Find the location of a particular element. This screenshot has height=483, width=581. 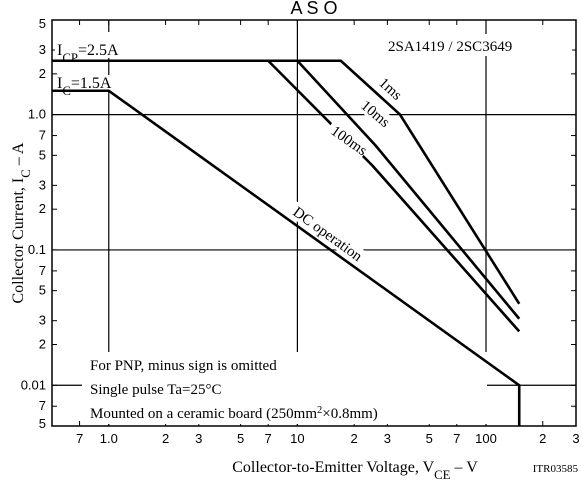

x-axis-label: Collector-to-Emitter Voltage, VCE – V is located at coordinates (355, 470).